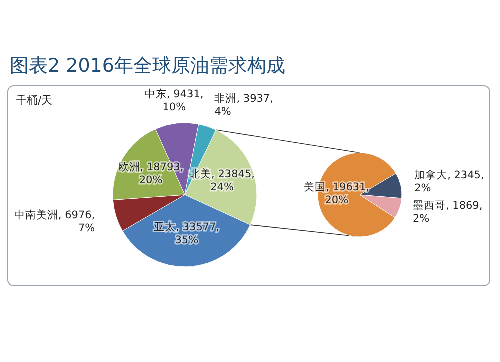  I want to click on text: 千桶/天, so click(34, 100).